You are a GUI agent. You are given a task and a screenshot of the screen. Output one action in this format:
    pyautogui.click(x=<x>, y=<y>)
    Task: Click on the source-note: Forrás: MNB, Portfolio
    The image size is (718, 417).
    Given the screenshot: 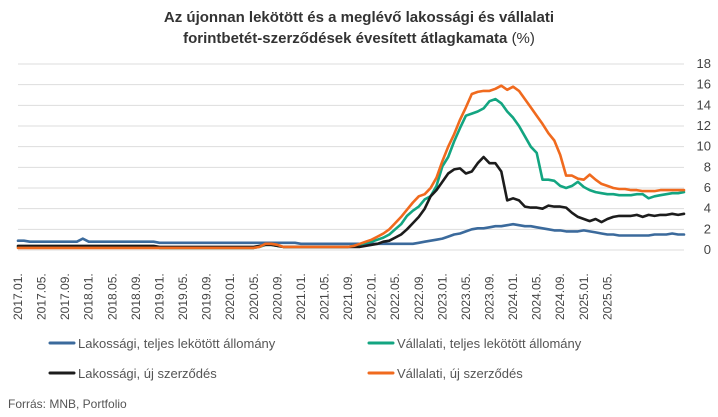 What is the action you would take?
    pyautogui.click(x=67, y=404)
    